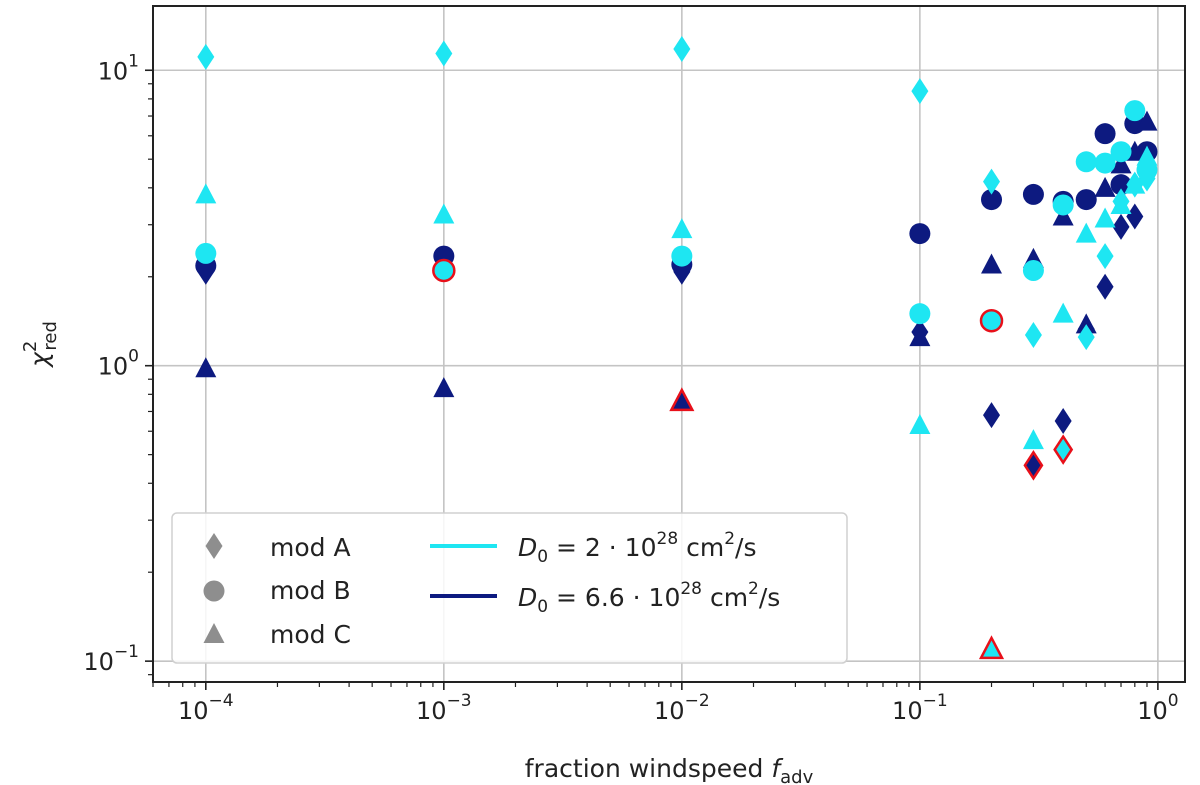 This screenshot has width=1200, height=785. I want to click on legend-box, so click(509, 588).